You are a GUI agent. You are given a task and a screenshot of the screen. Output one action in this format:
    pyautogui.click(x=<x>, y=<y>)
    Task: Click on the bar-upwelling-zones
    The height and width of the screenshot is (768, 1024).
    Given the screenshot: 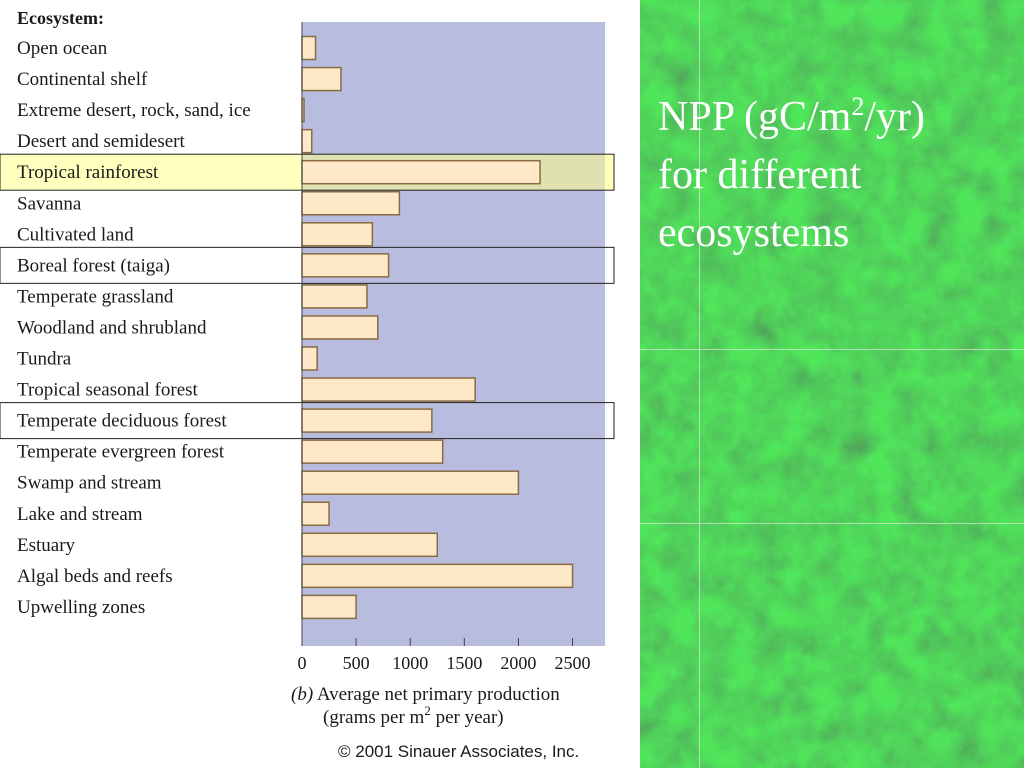 What is the action you would take?
    pyautogui.click(x=329, y=607)
    